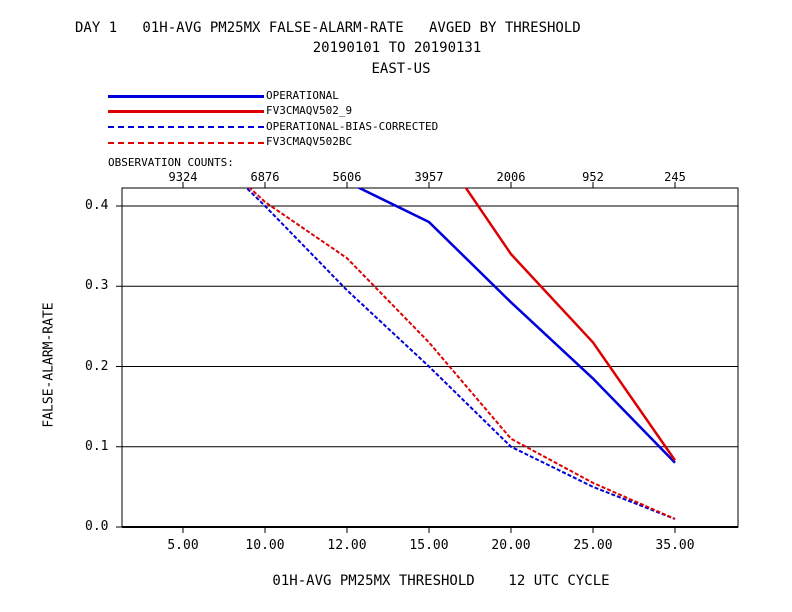  I want to click on y-tick-label: 0.1, so click(97, 446).